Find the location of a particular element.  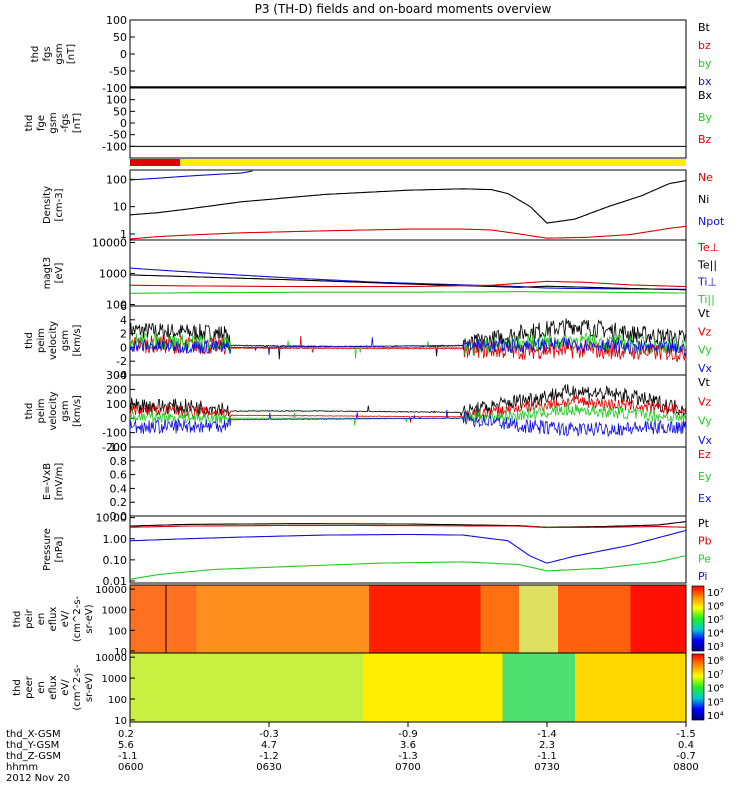

y-tick-label-5: -200 is located at coordinates (114, 447).